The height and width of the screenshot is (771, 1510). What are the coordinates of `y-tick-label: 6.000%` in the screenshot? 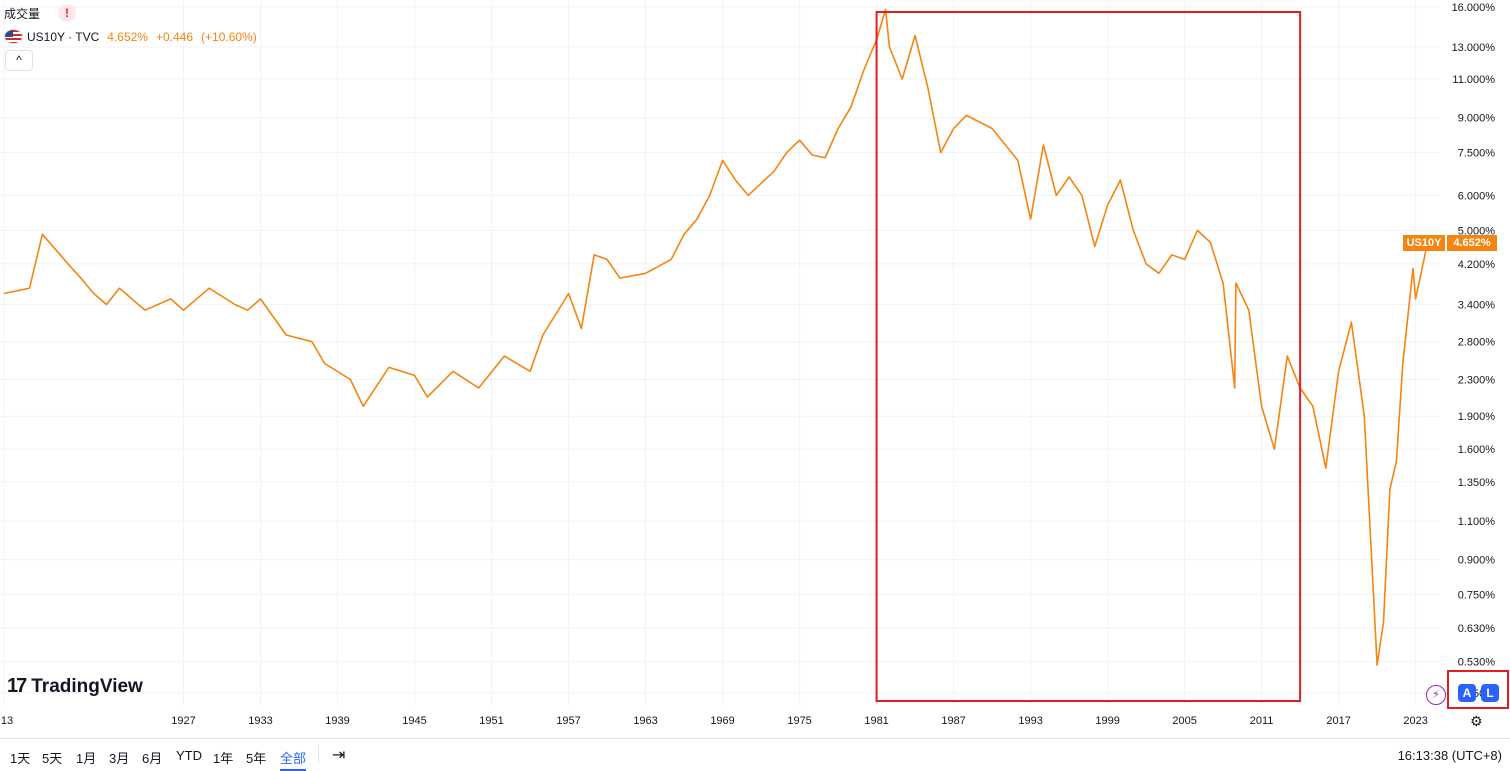 It's located at (1477, 196).